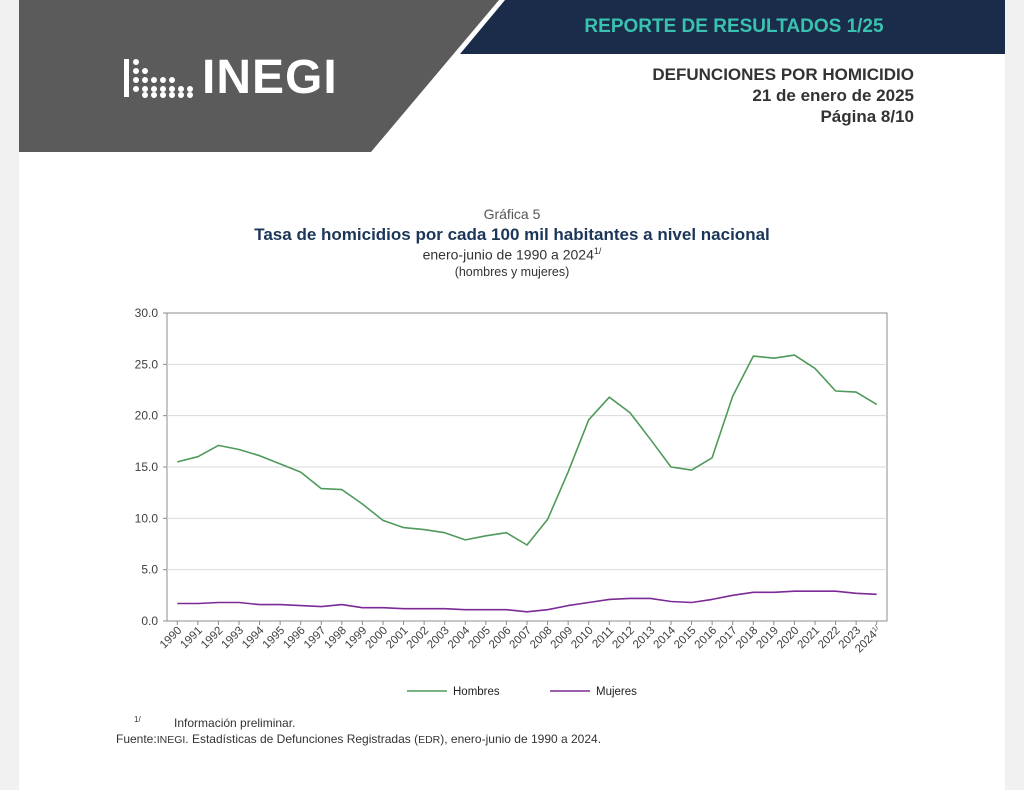 This screenshot has height=790, width=1024. I want to click on source-text-end: ), enero-junio de 1990 a 2024., so click(521, 739).